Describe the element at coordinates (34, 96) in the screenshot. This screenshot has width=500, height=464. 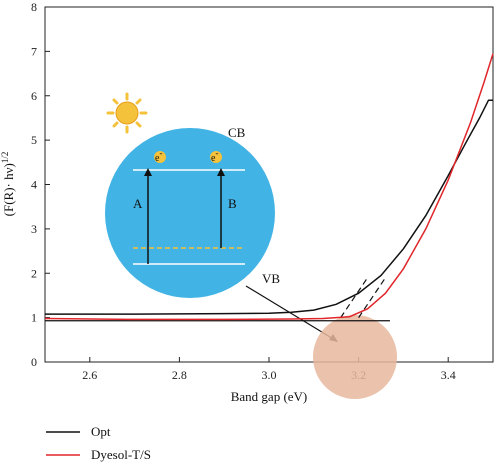
I see `y-tick-label: 6` at that location.